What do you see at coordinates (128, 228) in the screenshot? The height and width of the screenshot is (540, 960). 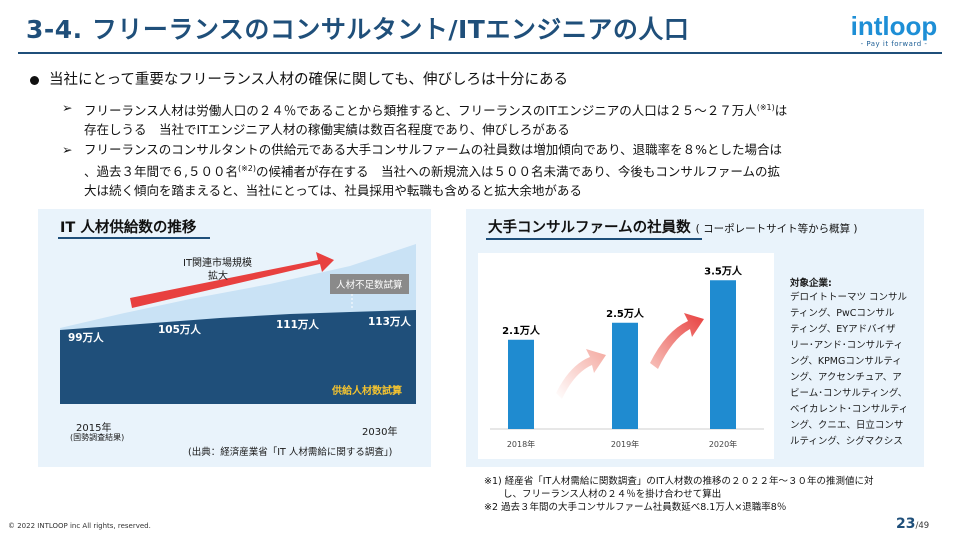 I see `it-supply-title: IT 人材供給数の推移` at bounding box center [128, 228].